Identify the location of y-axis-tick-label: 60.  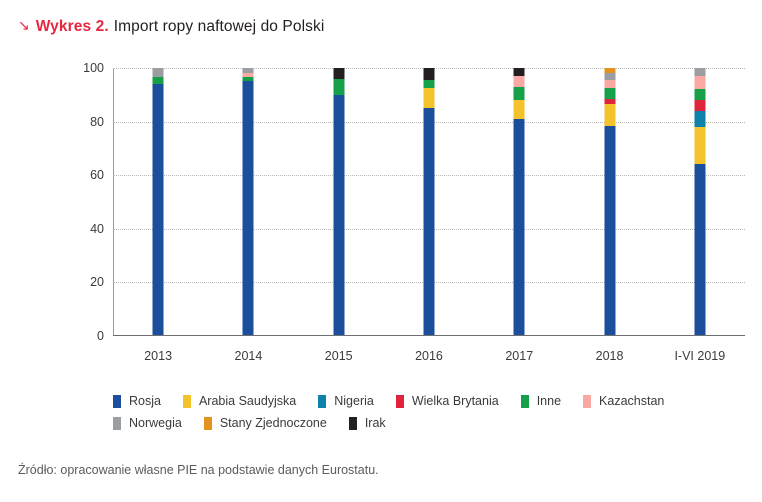
(97, 175).